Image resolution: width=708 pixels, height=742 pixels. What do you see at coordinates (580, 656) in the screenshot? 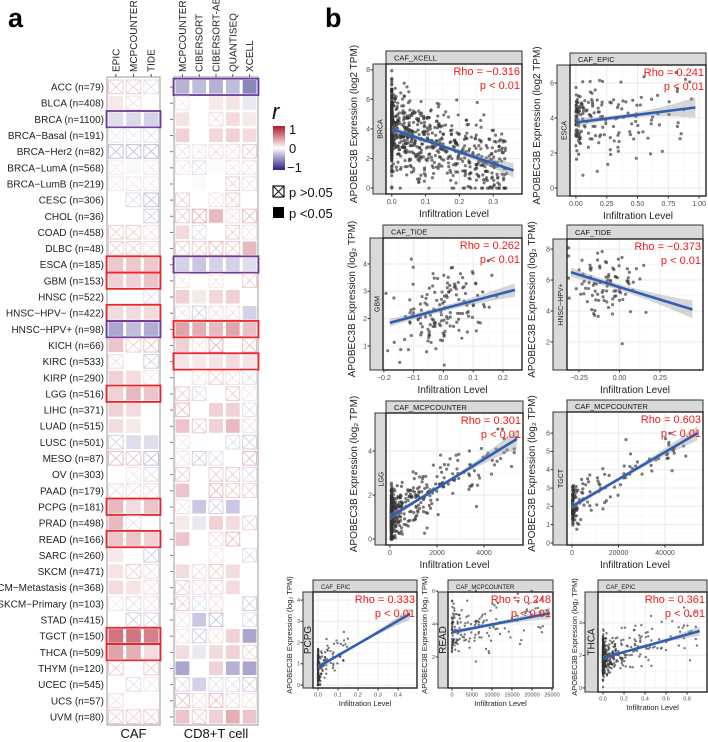
I see `y-tick-label: 2` at bounding box center [580, 656].